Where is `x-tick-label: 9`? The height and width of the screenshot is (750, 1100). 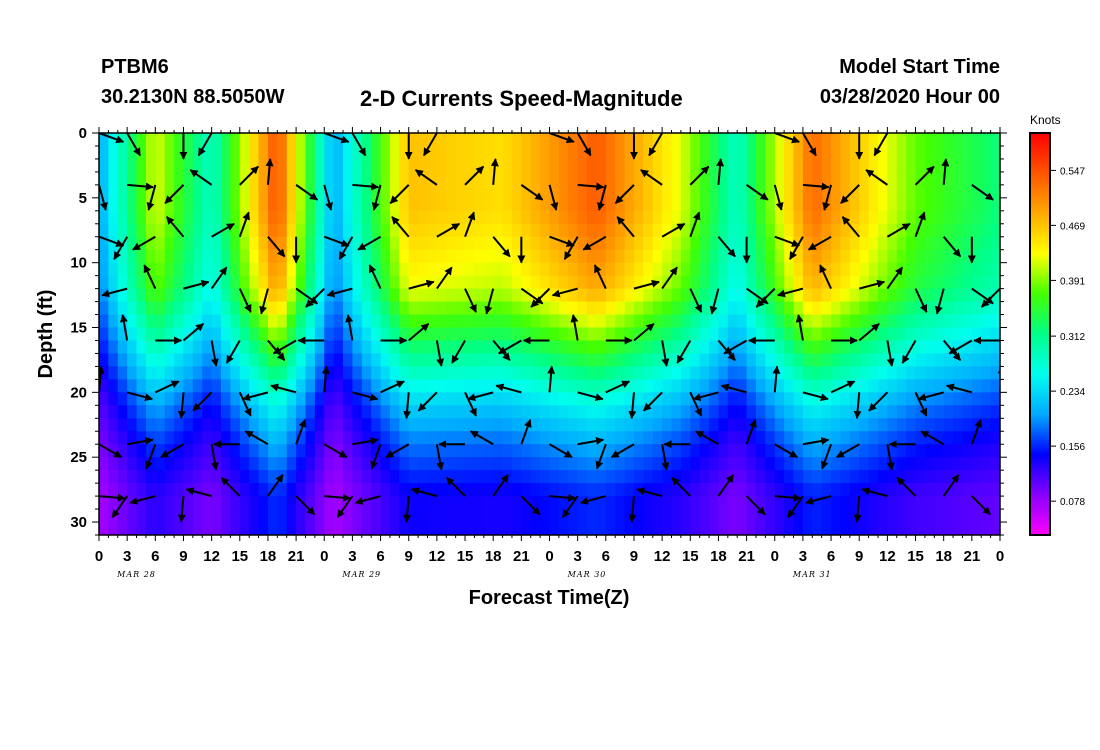 x-tick-label: 9 is located at coordinates (183, 556).